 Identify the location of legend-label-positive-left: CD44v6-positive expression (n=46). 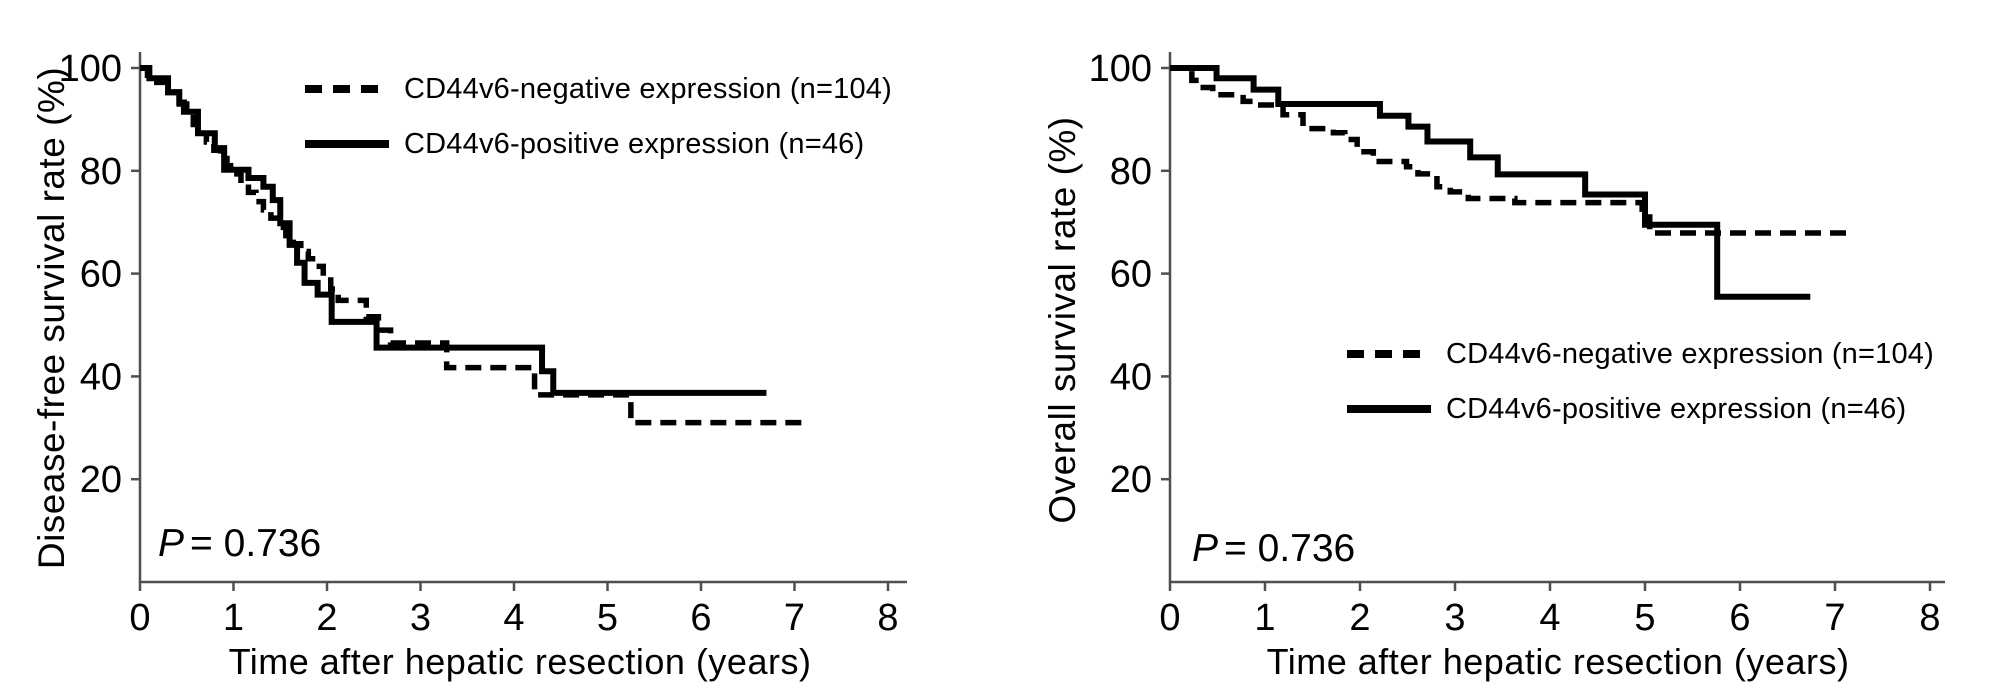
(634, 143).